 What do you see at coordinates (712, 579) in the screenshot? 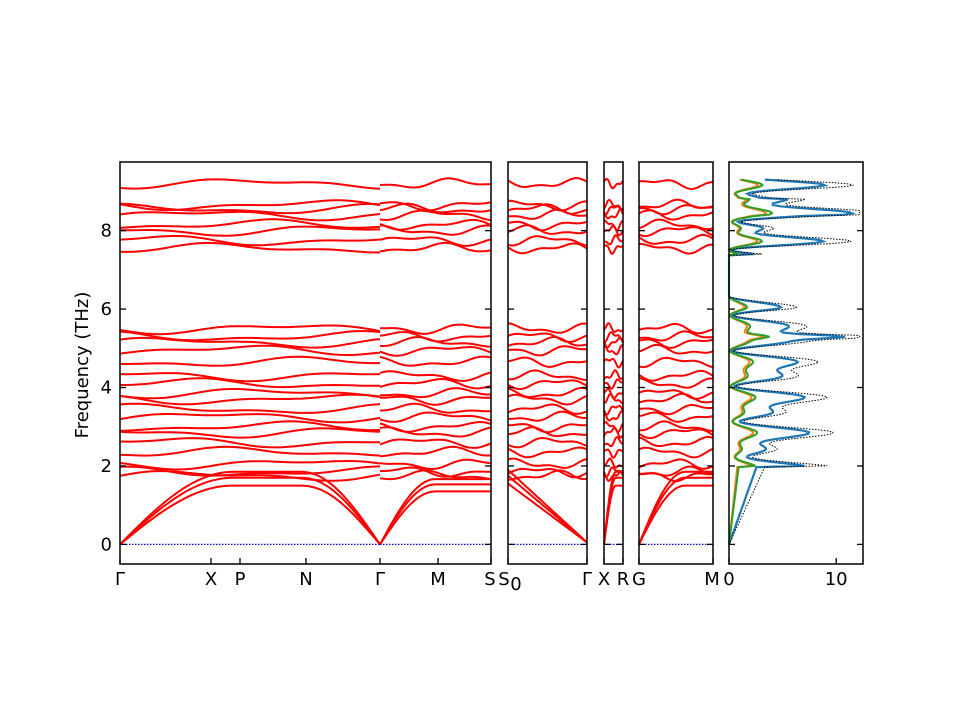
I see `x-tick-label: M` at bounding box center [712, 579].